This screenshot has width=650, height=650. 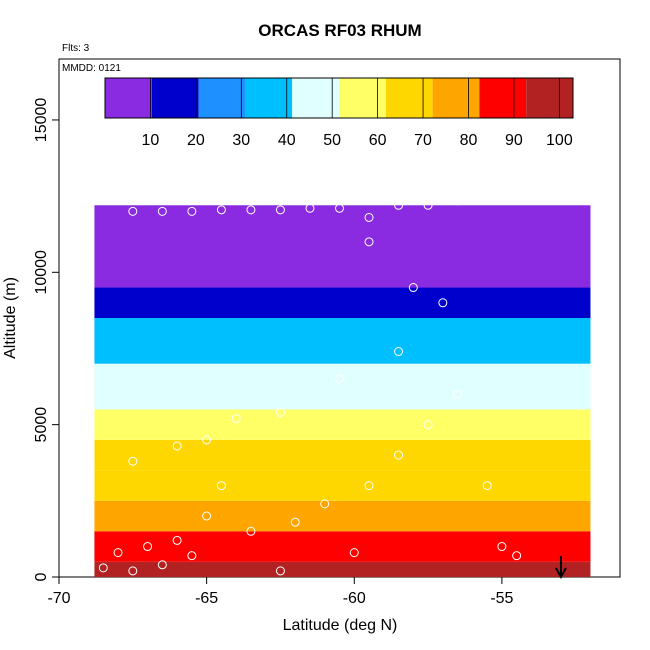 I want to click on colorbar-tick-label: 30, so click(x=241, y=140).